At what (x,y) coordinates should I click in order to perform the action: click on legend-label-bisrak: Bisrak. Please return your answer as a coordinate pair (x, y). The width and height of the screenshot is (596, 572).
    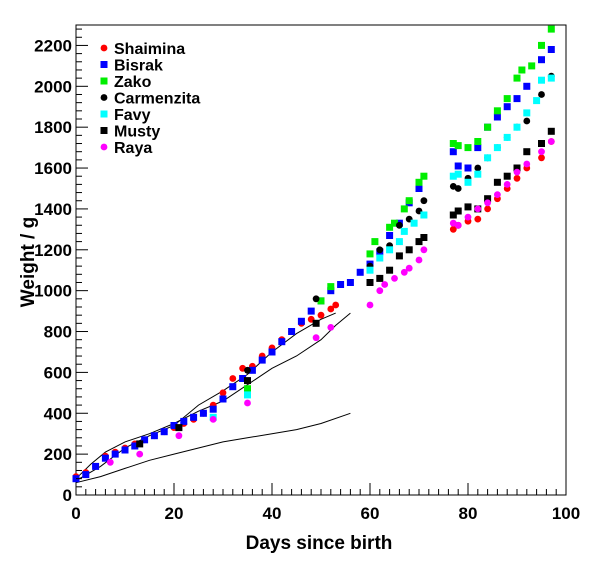
    Looking at the image, I should click on (138, 66).